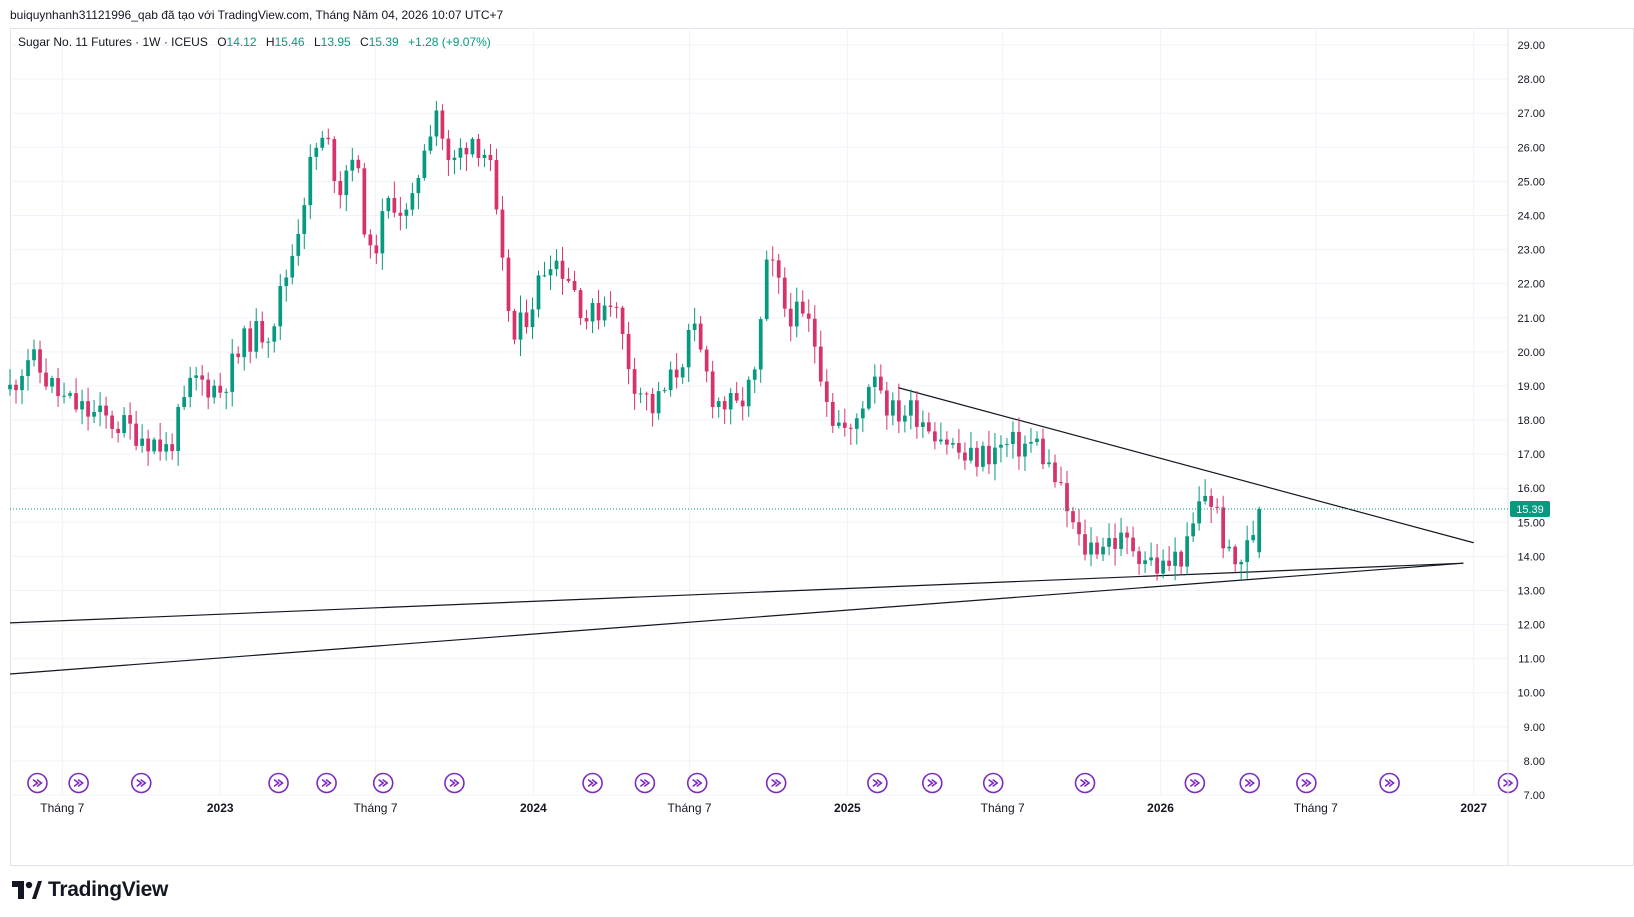  Describe the element at coordinates (1531, 557) in the screenshot. I see `y-tick-label: 14.00` at that location.